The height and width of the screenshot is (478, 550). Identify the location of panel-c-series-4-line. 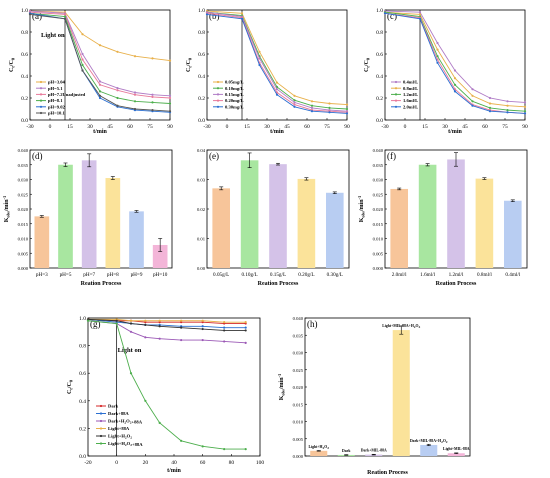
(455, 63).